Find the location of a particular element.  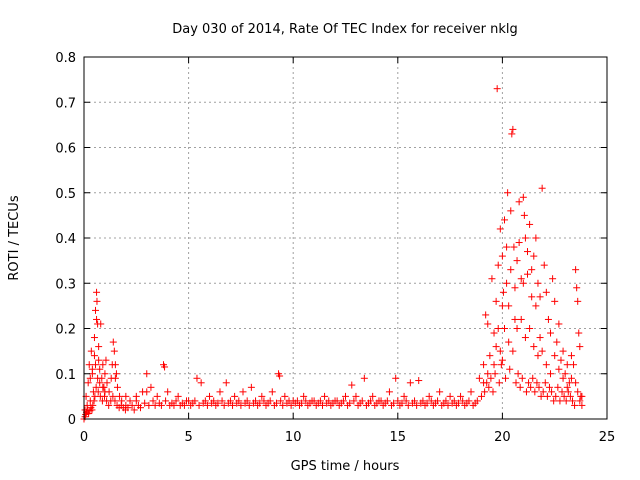

y-tick-label: 0.2 is located at coordinates (65, 330).